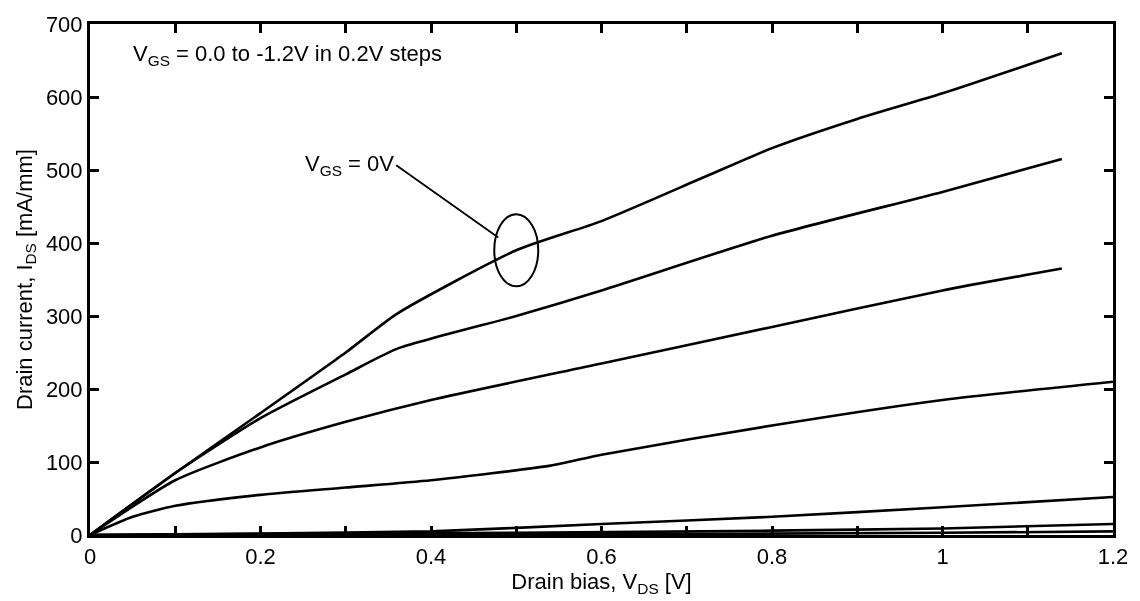 The image size is (1140, 601). What do you see at coordinates (64, 24) in the screenshot?
I see `y-tick-label: 700` at bounding box center [64, 24].